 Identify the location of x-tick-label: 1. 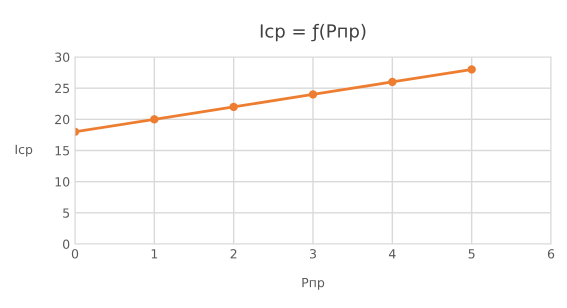
(155, 253).